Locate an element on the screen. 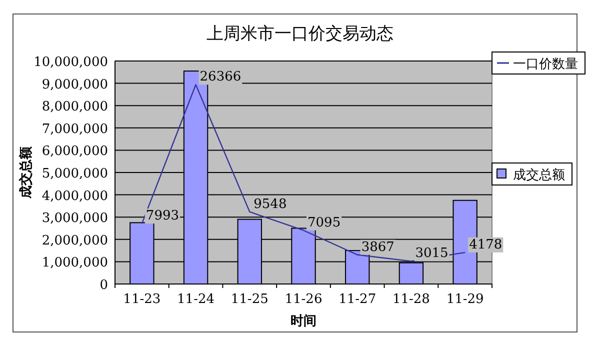 The height and width of the screenshot is (344, 600). data-label: 3015 is located at coordinates (431, 254).